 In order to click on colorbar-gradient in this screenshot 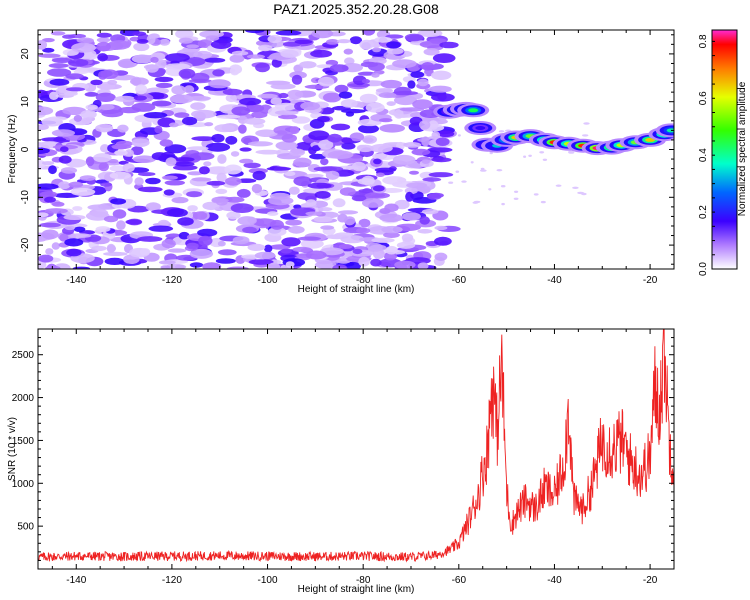, I will do `click(724, 149)`.